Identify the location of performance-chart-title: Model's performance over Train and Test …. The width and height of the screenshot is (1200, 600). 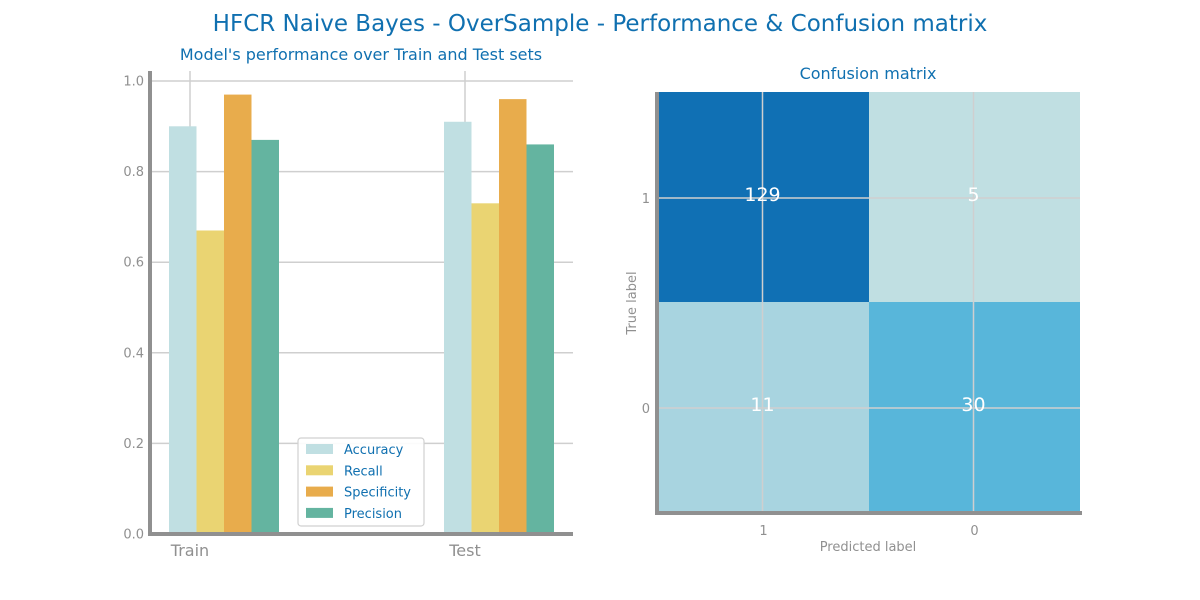
(361, 54).